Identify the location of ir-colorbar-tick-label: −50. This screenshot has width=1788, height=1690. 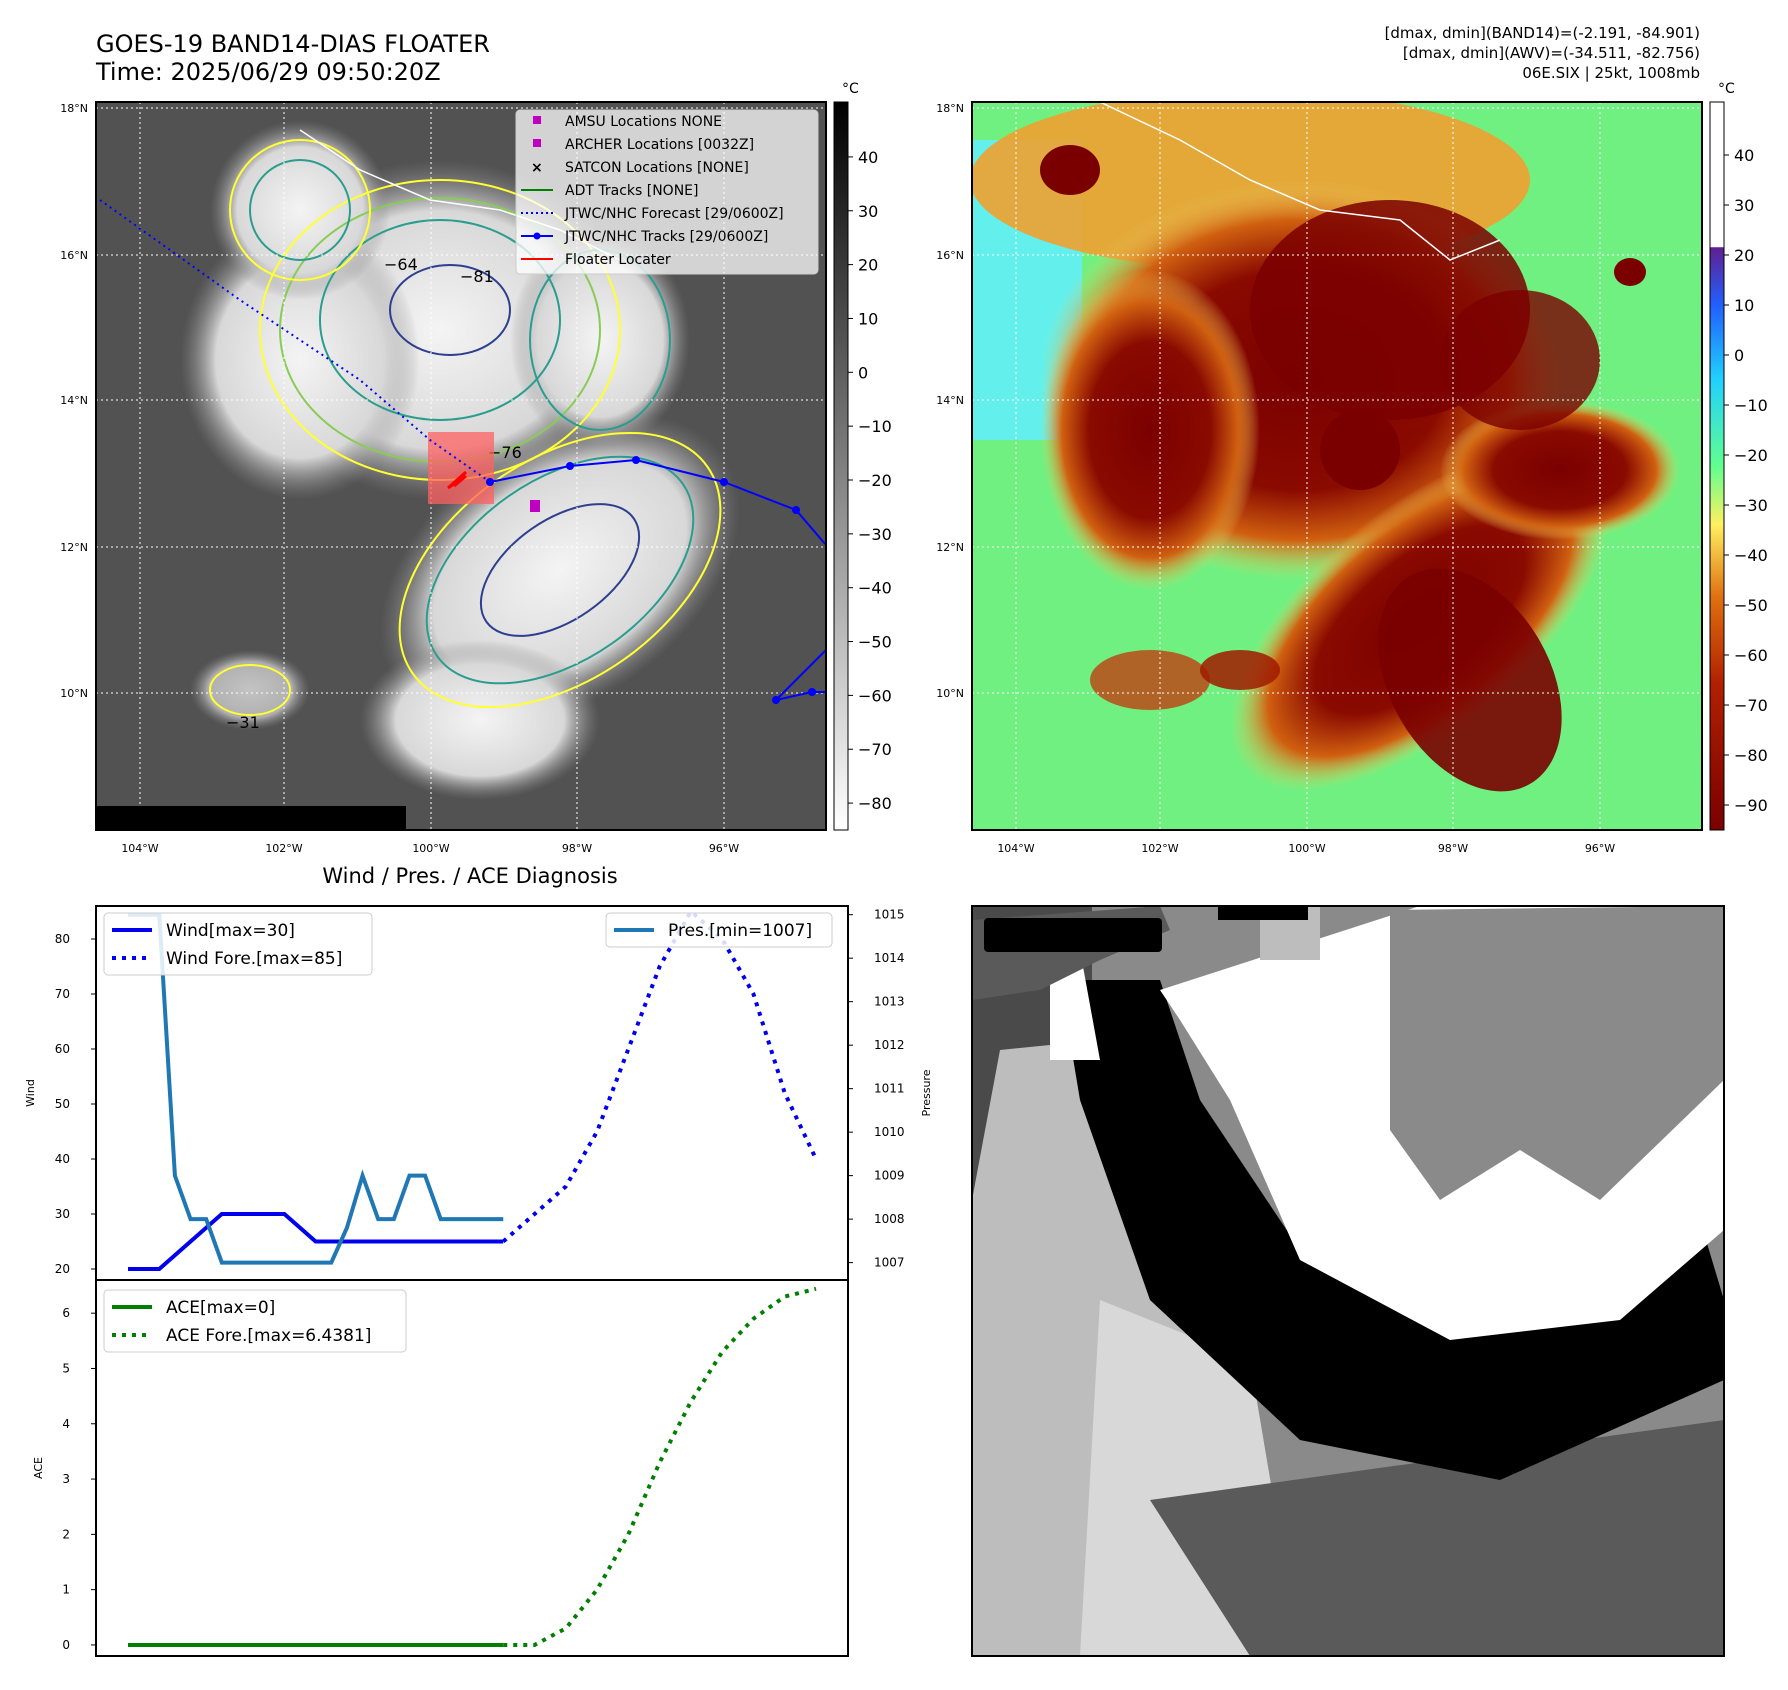
(875, 642).